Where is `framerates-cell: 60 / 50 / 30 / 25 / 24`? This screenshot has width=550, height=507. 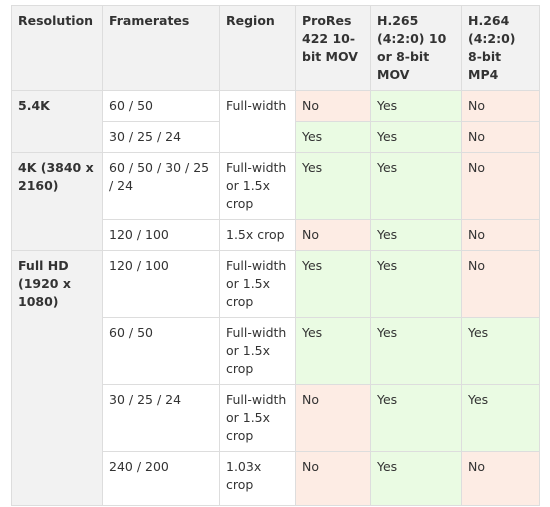 framerates-cell: 60 / 50 / 30 / 25 / 24 is located at coordinates (161, 186).